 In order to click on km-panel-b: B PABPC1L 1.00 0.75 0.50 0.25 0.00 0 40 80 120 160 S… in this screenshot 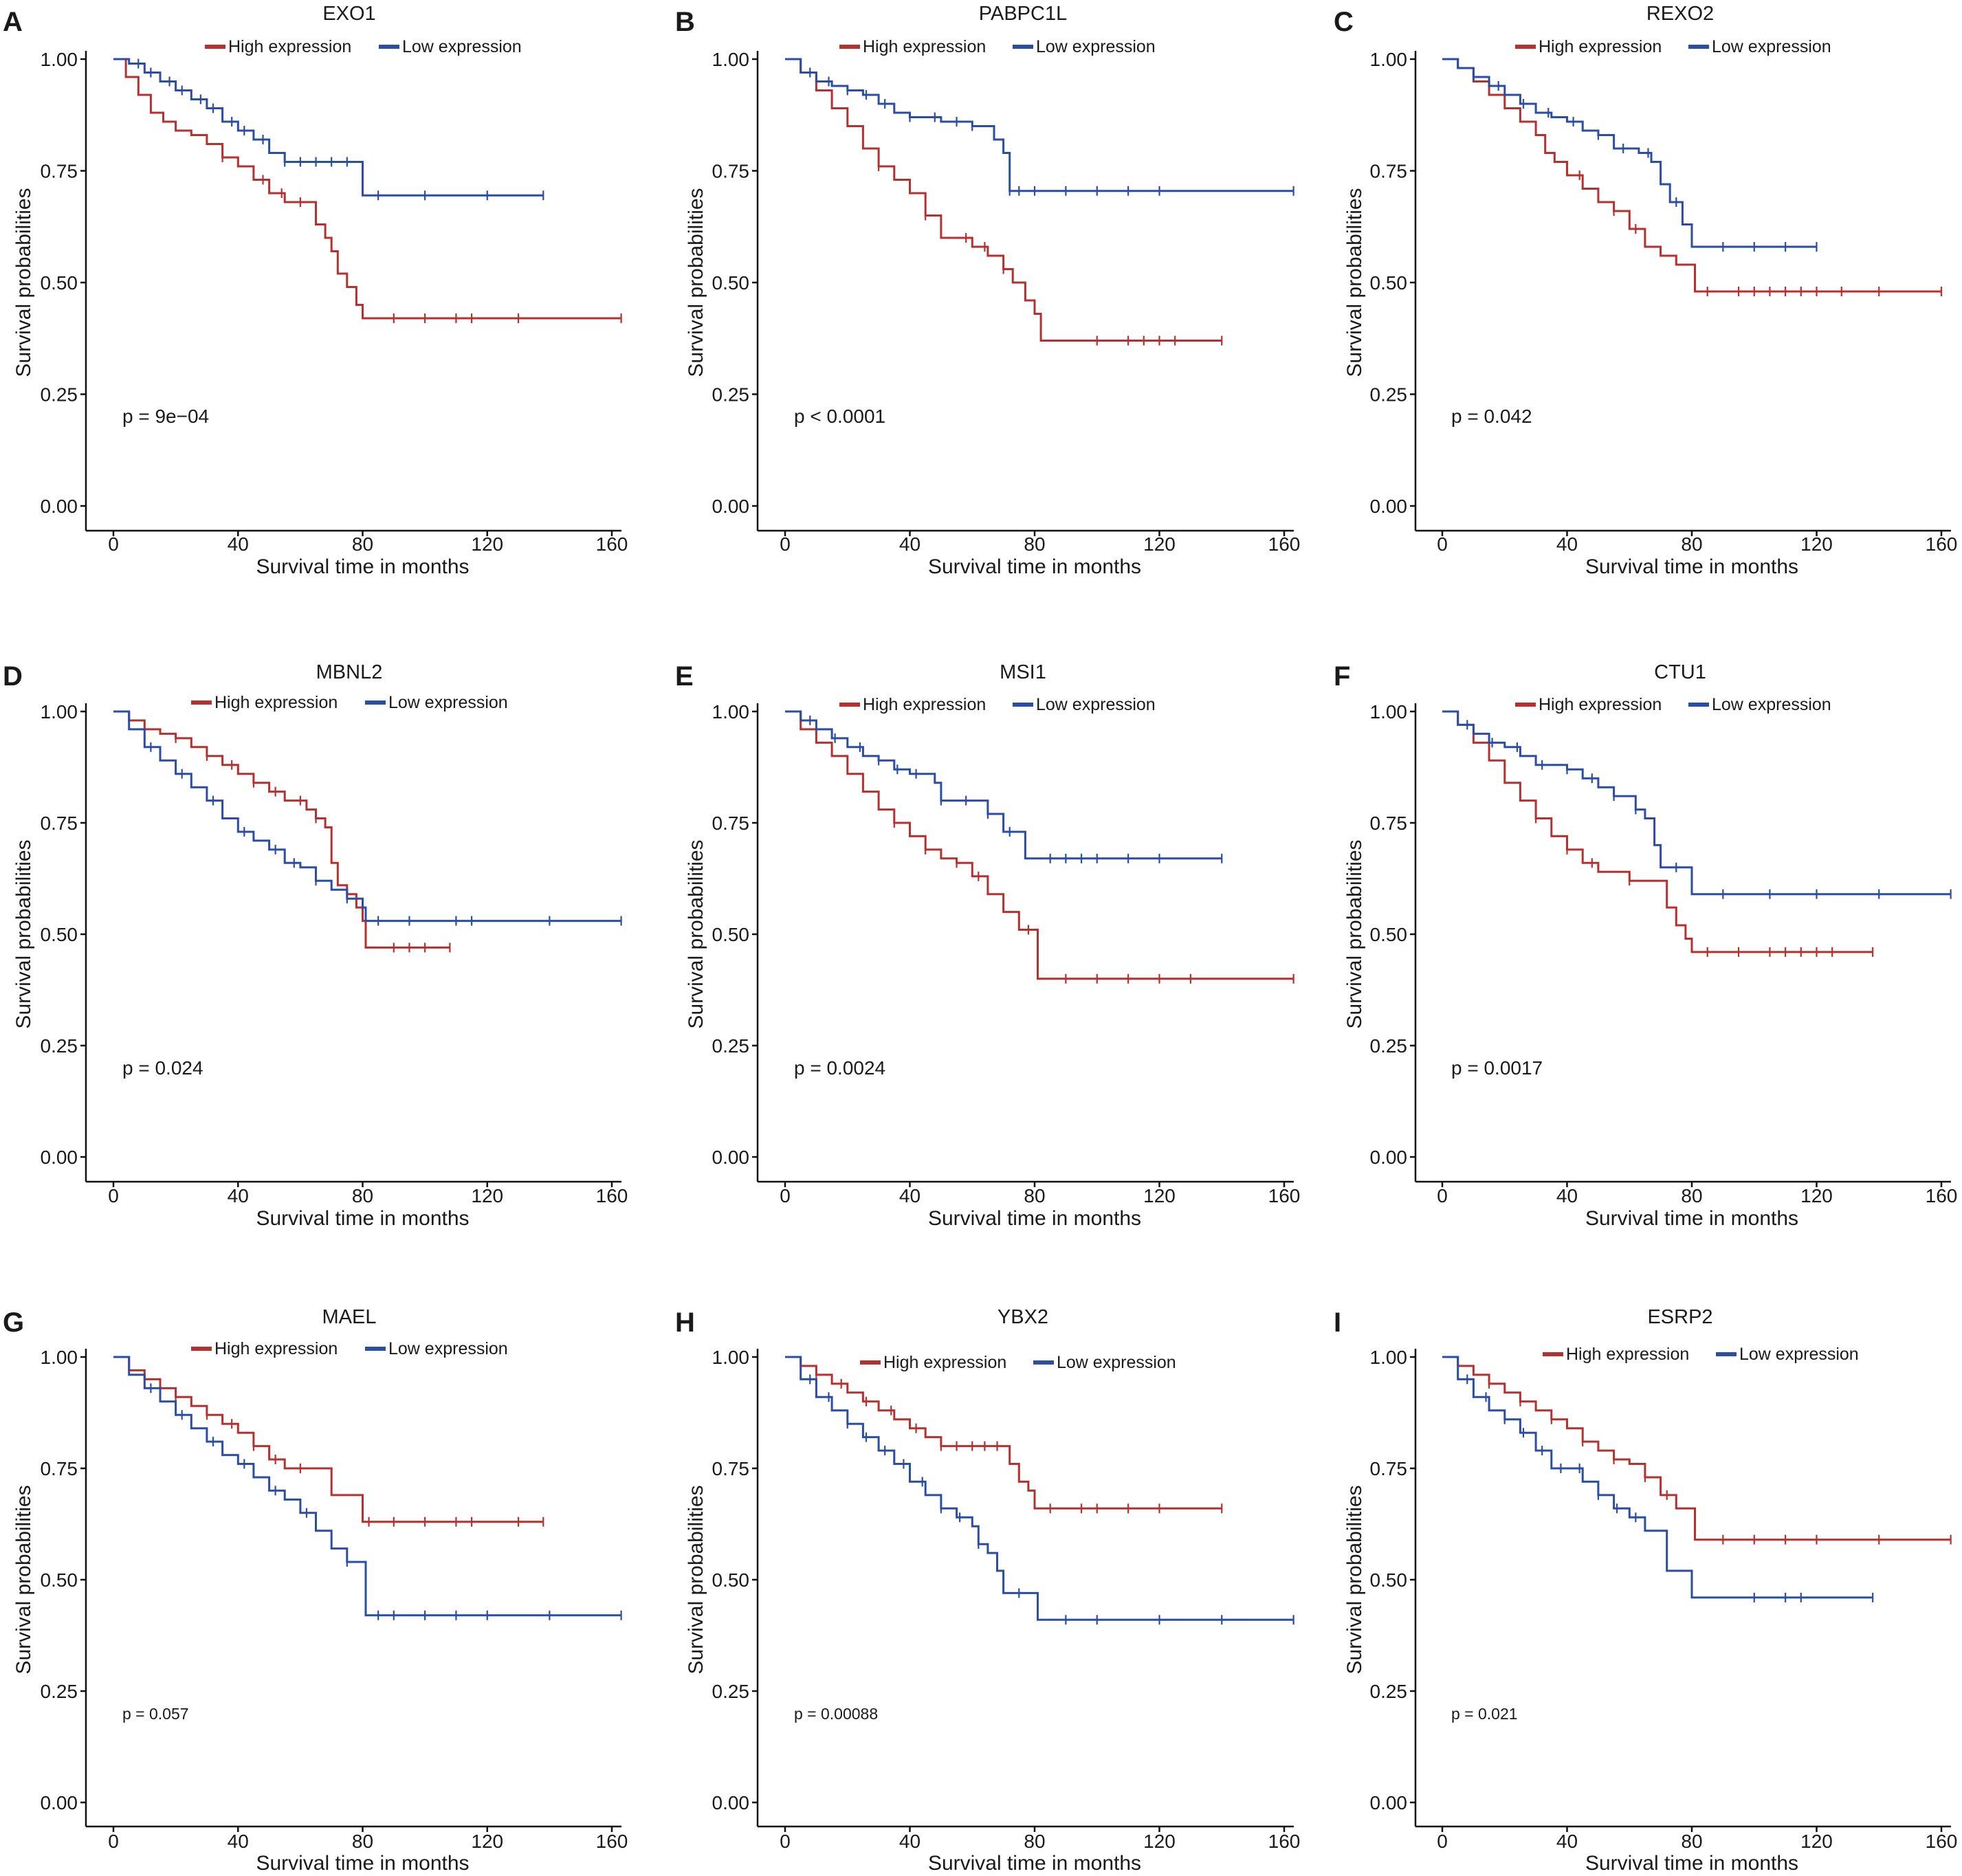, I will do `click(987, 290)`.